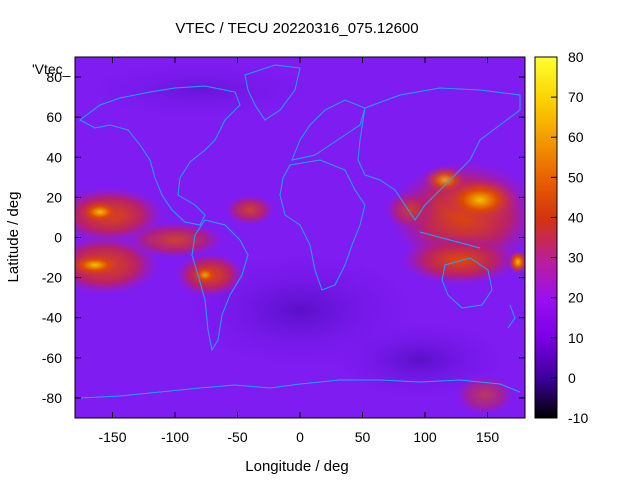 This screenshot has height=480, width=640. I want to click on series-label: 'Vtec_, so click(51, 69).